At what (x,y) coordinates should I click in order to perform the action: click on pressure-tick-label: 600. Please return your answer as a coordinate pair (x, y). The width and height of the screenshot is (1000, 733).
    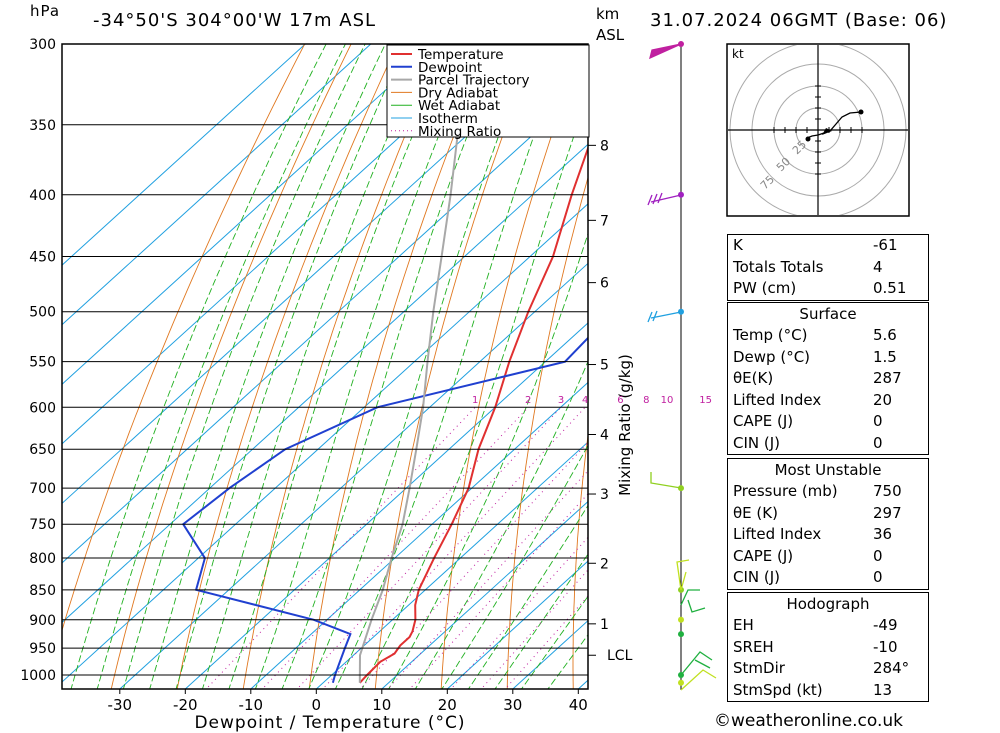
    Looking at the image, I should click on (42, 408).